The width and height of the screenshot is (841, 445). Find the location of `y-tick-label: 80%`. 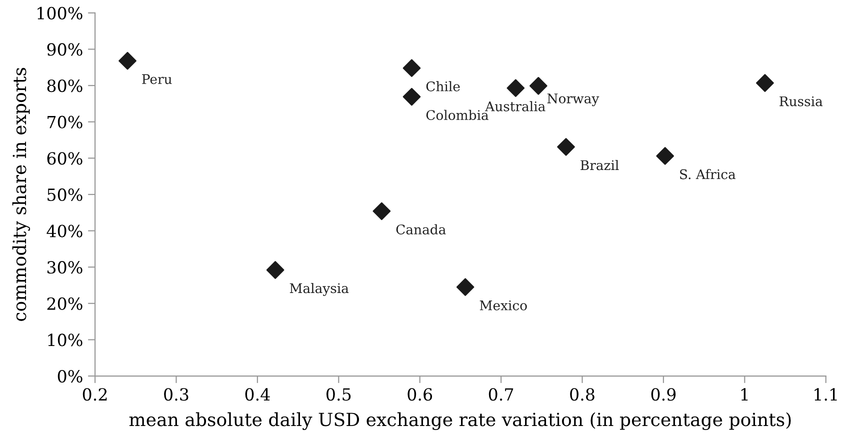

y-tick-label: 80% is located at coordinates (64, 85).